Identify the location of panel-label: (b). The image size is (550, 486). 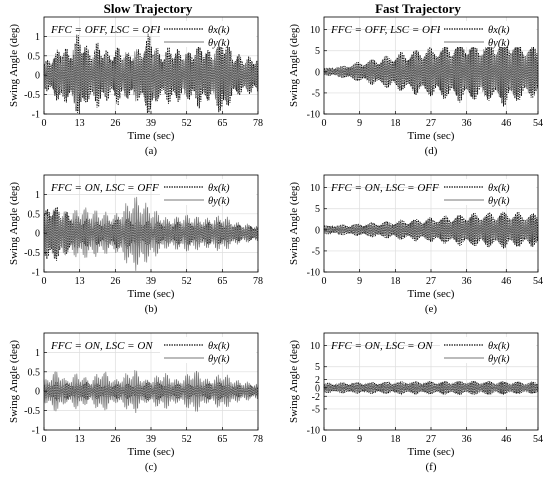
(151, 309).